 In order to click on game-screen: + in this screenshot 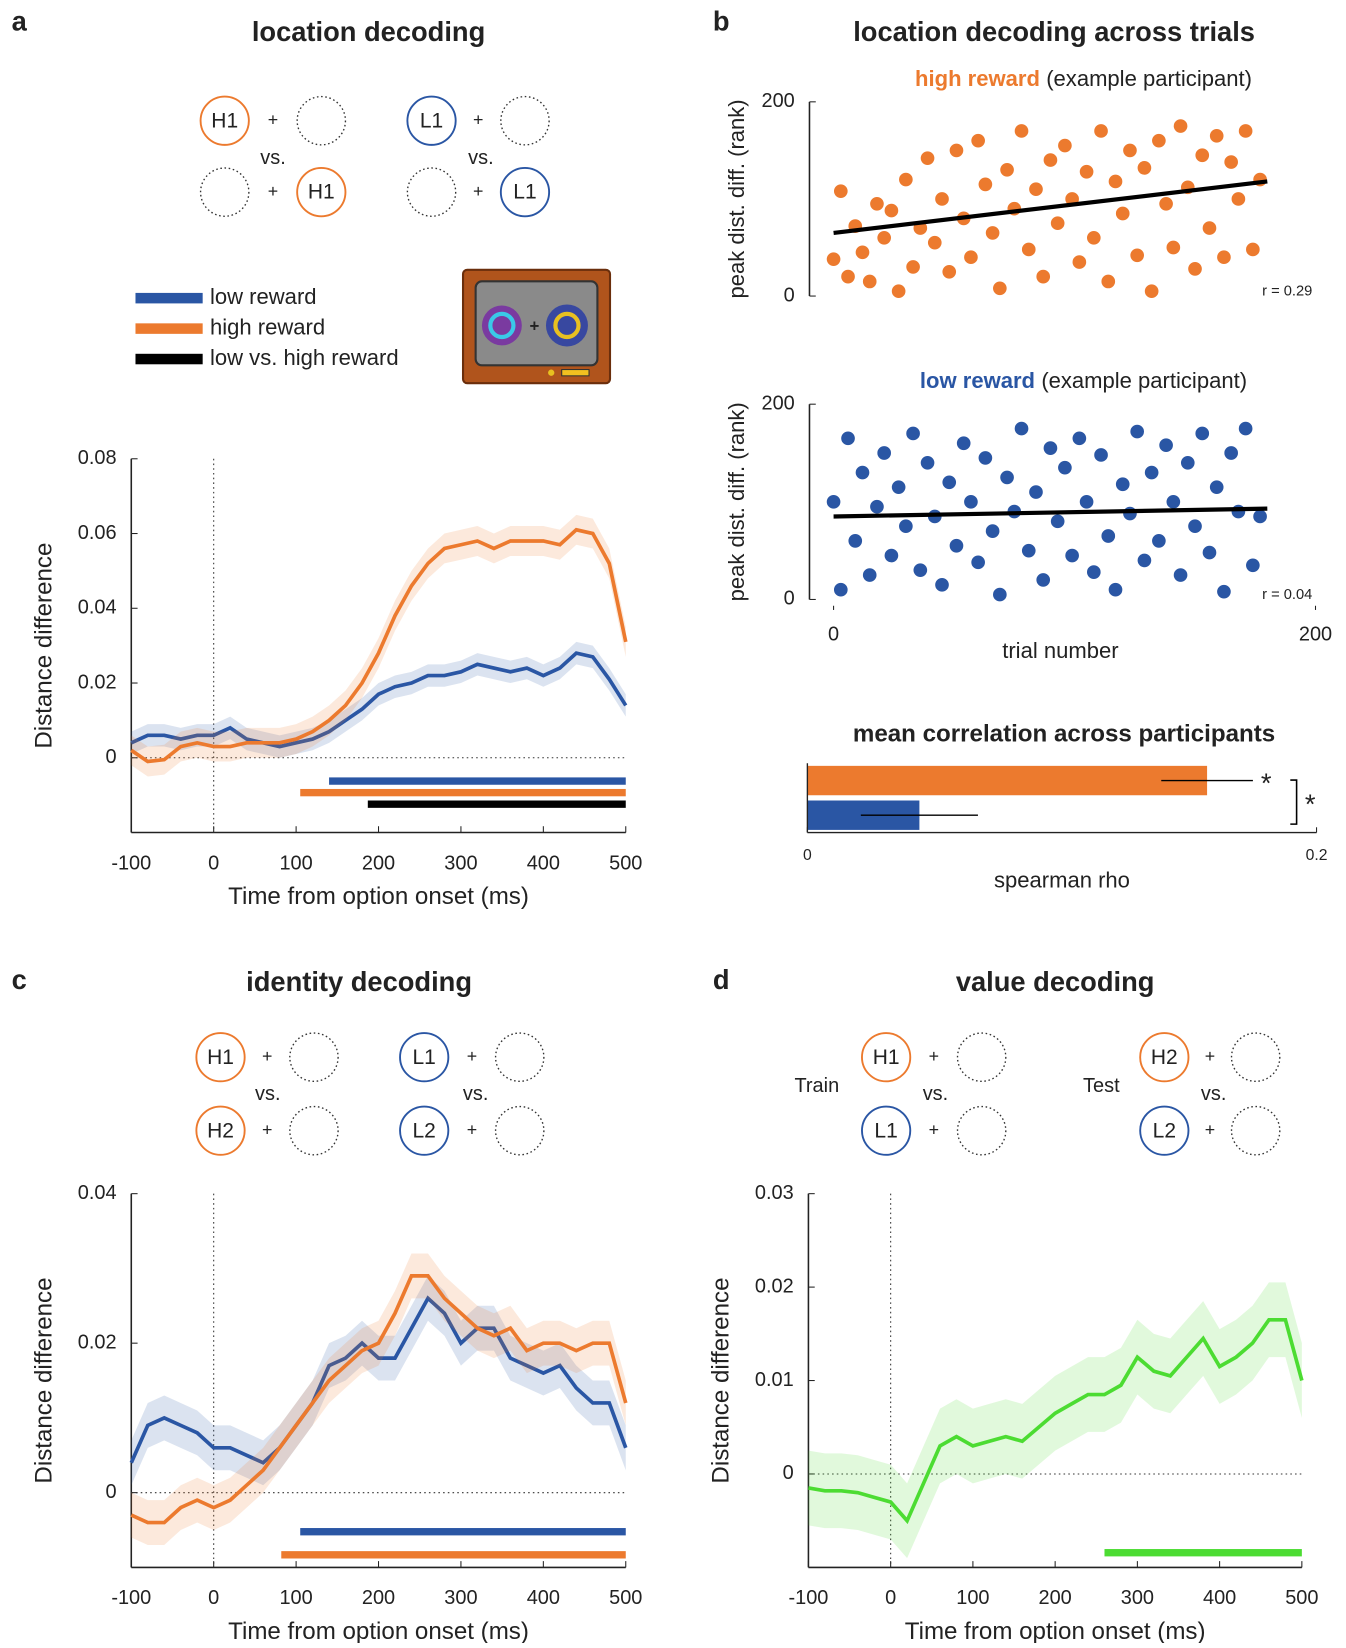, I will do `click(536, 326)`.